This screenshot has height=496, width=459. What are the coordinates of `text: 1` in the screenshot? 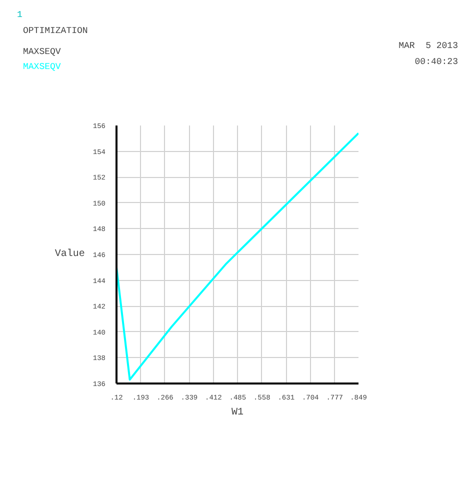 It's located at (19, 15).